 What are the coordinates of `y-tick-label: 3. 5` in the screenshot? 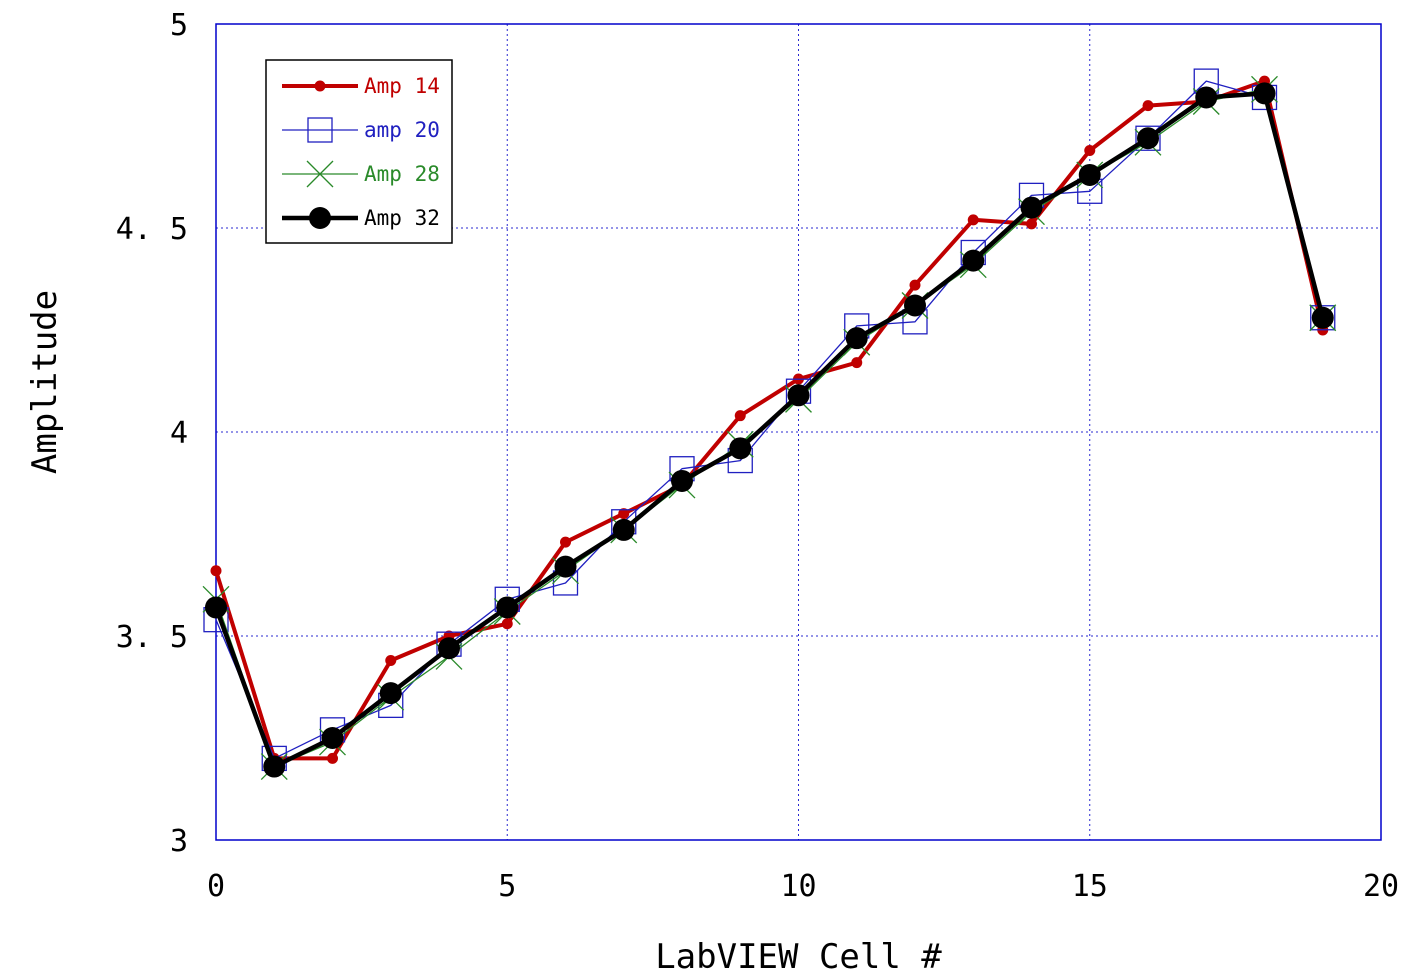 It's located at (152, 637).